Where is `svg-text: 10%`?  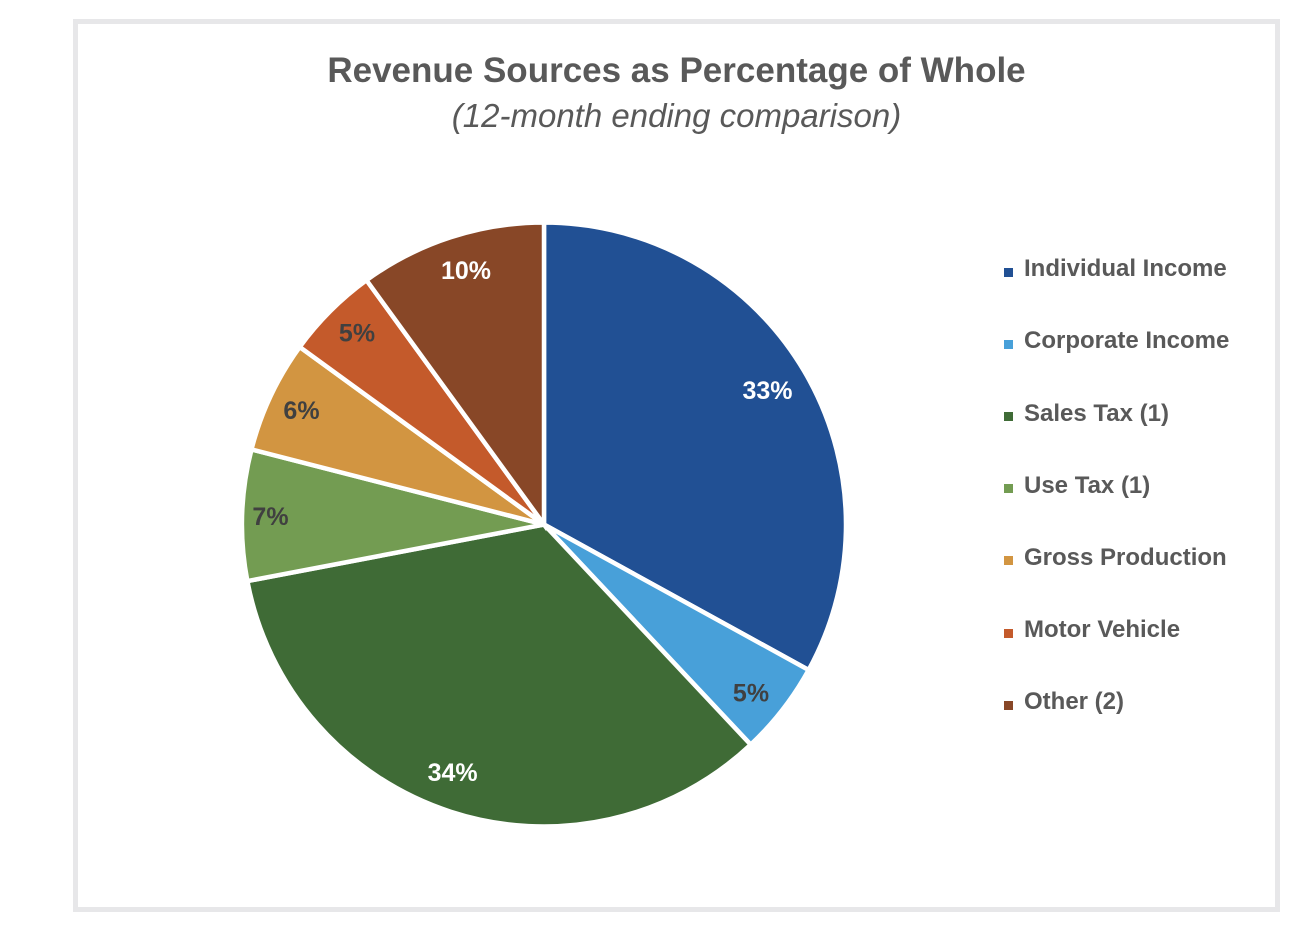
svg-text: 10% is located at coordinates (466, 271).